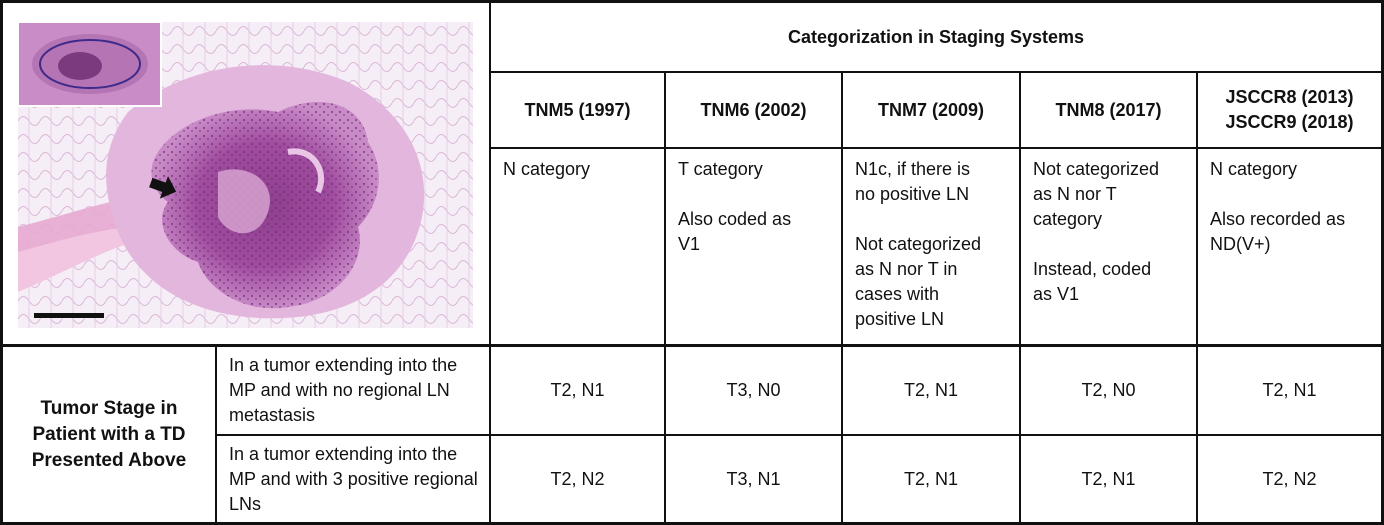  I want to click on categorization-cell: N category Also recorded as ND(V+), so click(1278, 206).